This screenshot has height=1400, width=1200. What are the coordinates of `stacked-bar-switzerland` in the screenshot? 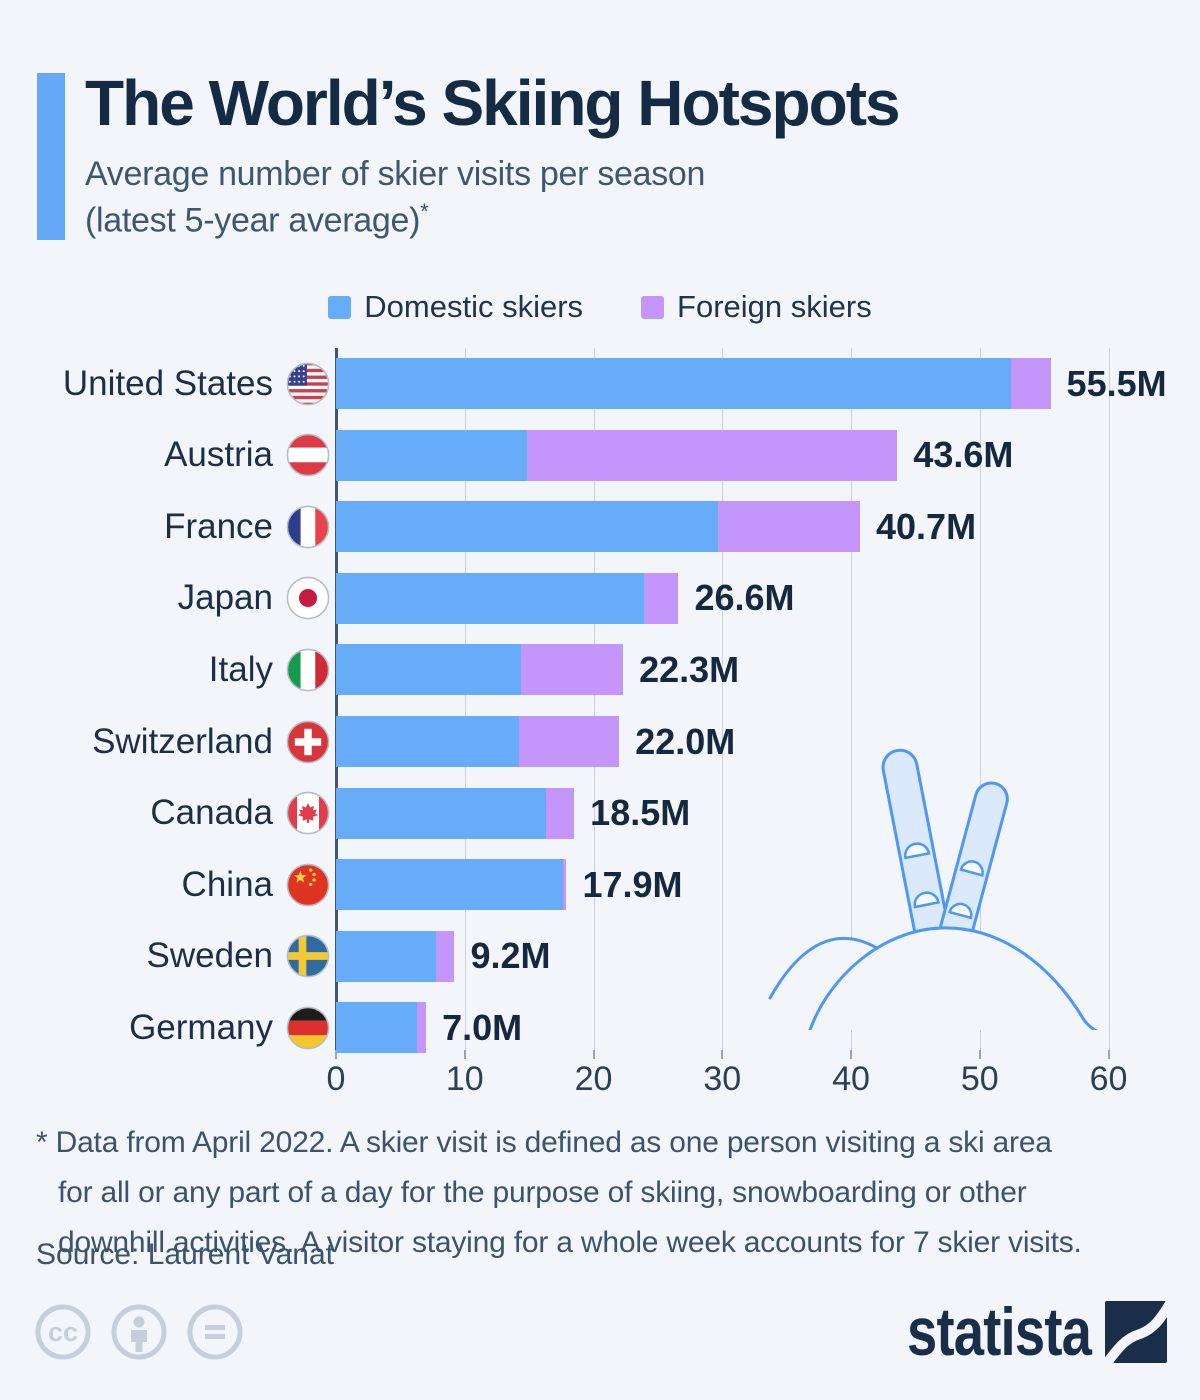 It's located at (478, 741).